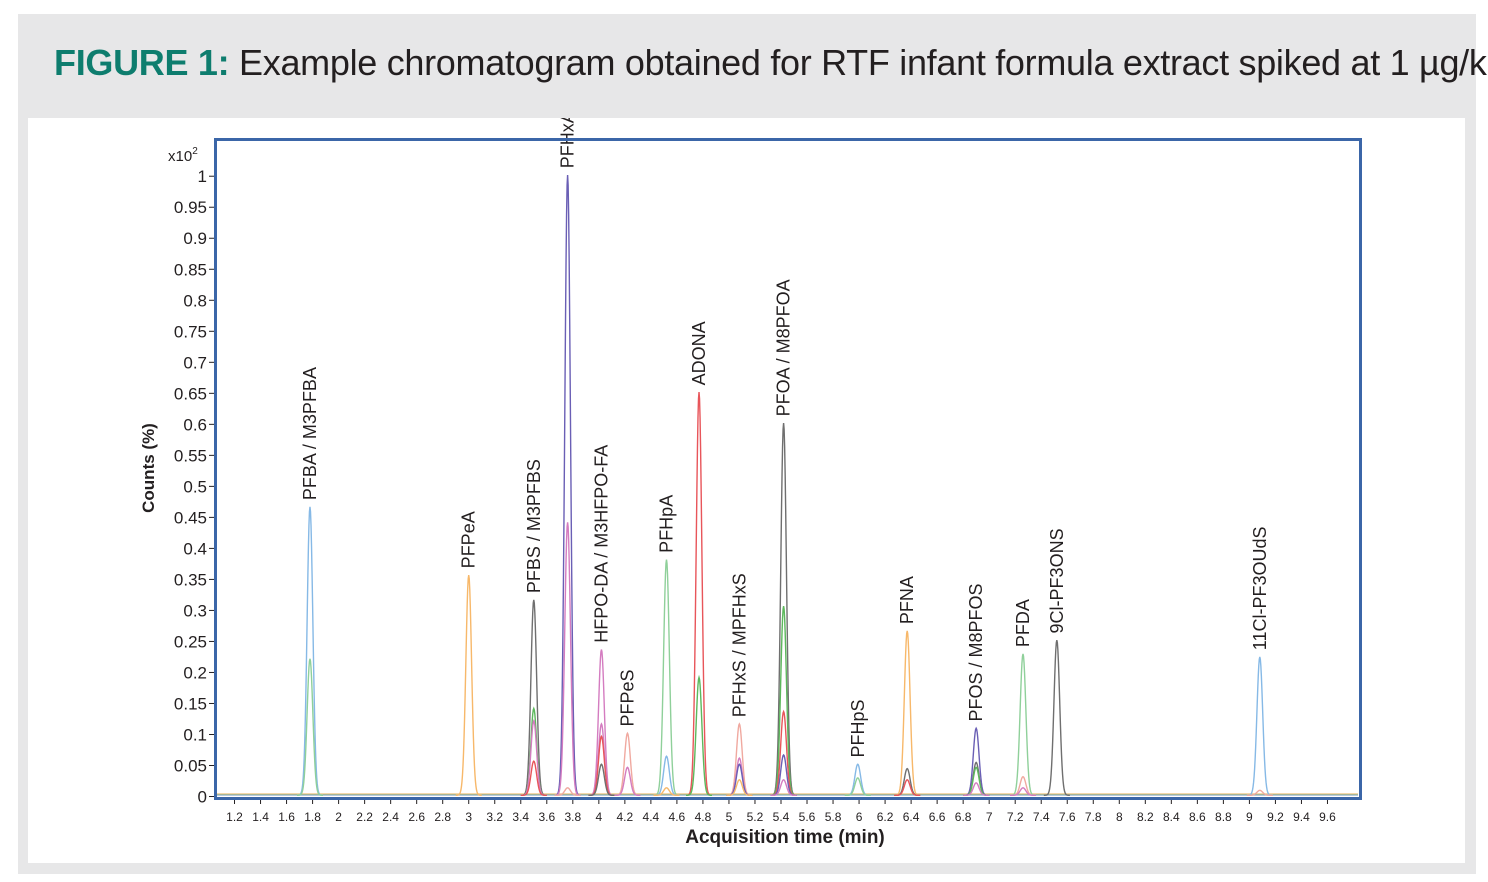 The width and height of the screenshot is (1488, 882). What do you see at coordinates (784, 347) in the screenshot?
I see `peak-label: PFOA / M8PFOA` at bounding box center [784, 347].